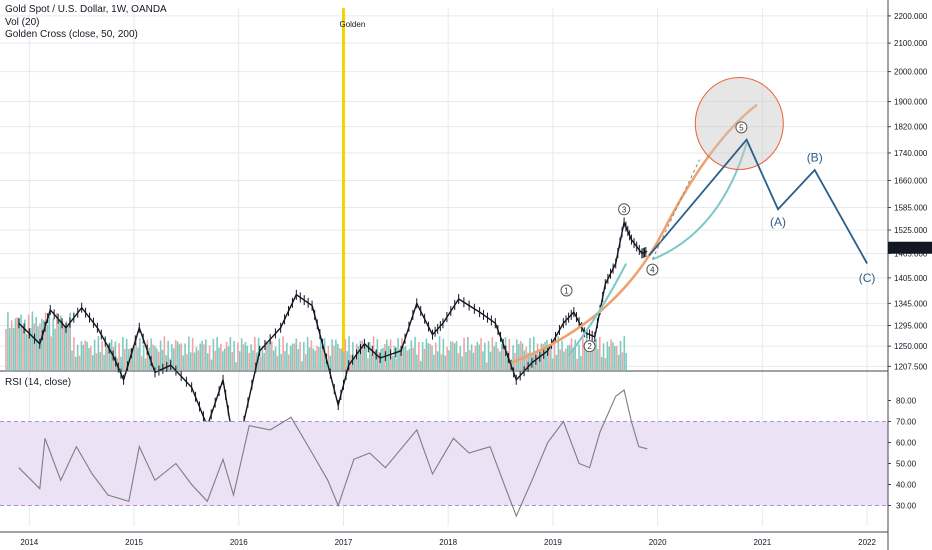 This screenshot has width=932, height=550. What do you see at coordinates (344, 542) in the screenshot?
I see `time-axis-label: 2017` at bounding box center [344, 542].